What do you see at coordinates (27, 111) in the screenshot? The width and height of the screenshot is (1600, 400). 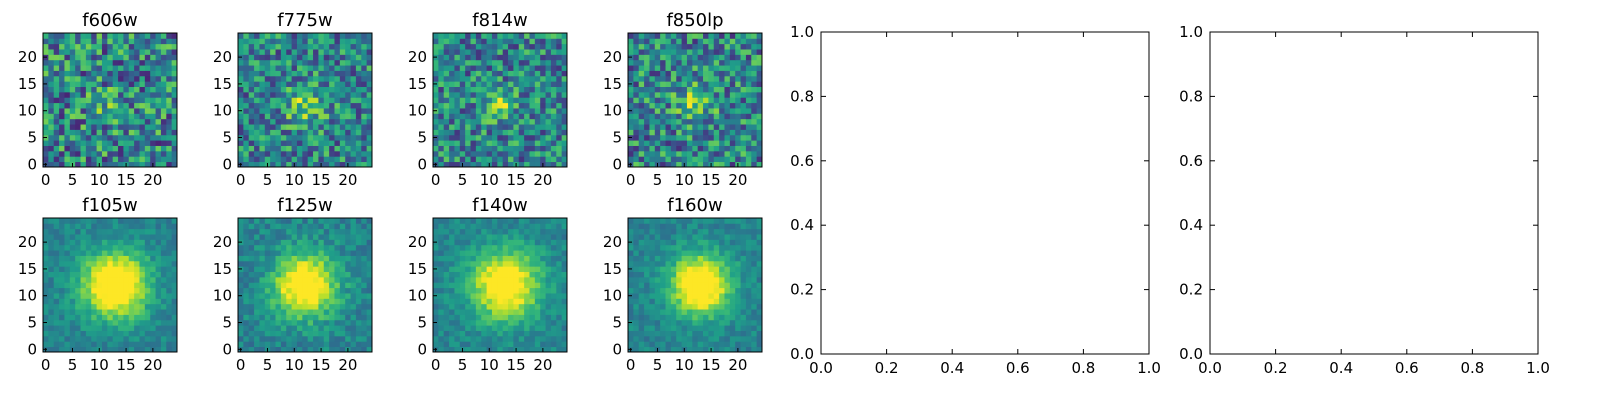 I see `y-tick-label: 10` at bounding box center [27, 111].